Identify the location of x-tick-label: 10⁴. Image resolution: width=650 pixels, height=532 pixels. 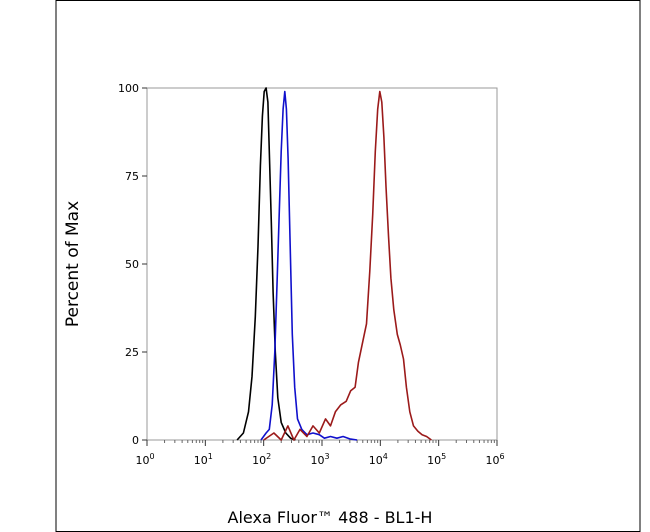
(378, 459).